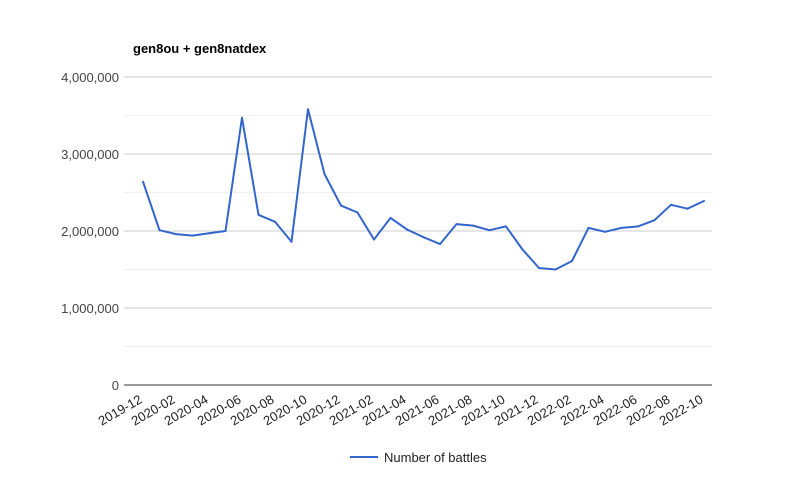 This screenshot has height=503, width=803. Describe the element at coordinates (200, 48) in the screenshot. I see `chart-title: gen8ou + gen8natdex` at that location.